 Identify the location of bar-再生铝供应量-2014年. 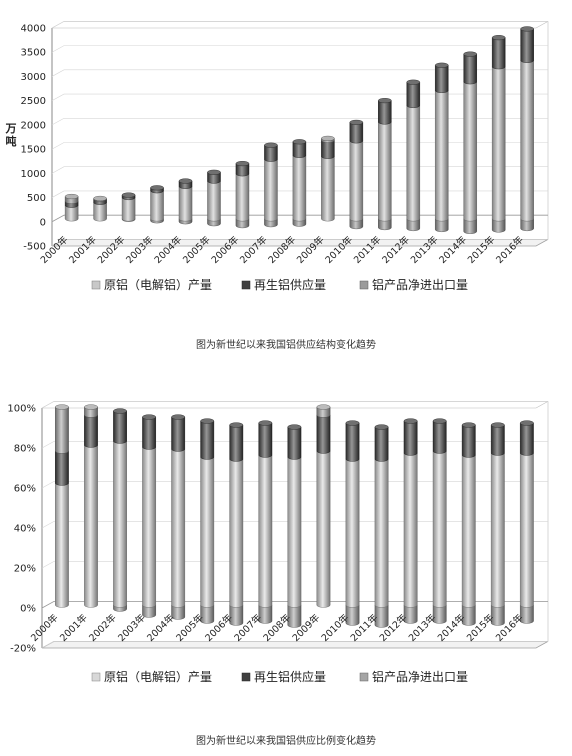
(470, 69).